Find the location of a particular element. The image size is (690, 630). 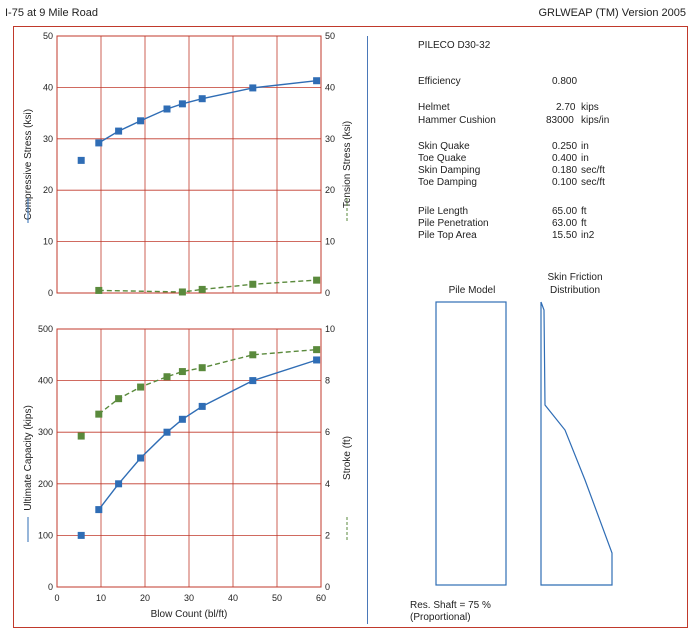

param-label-skin-quake: Skin Quake is located at coordinates (444, 146).